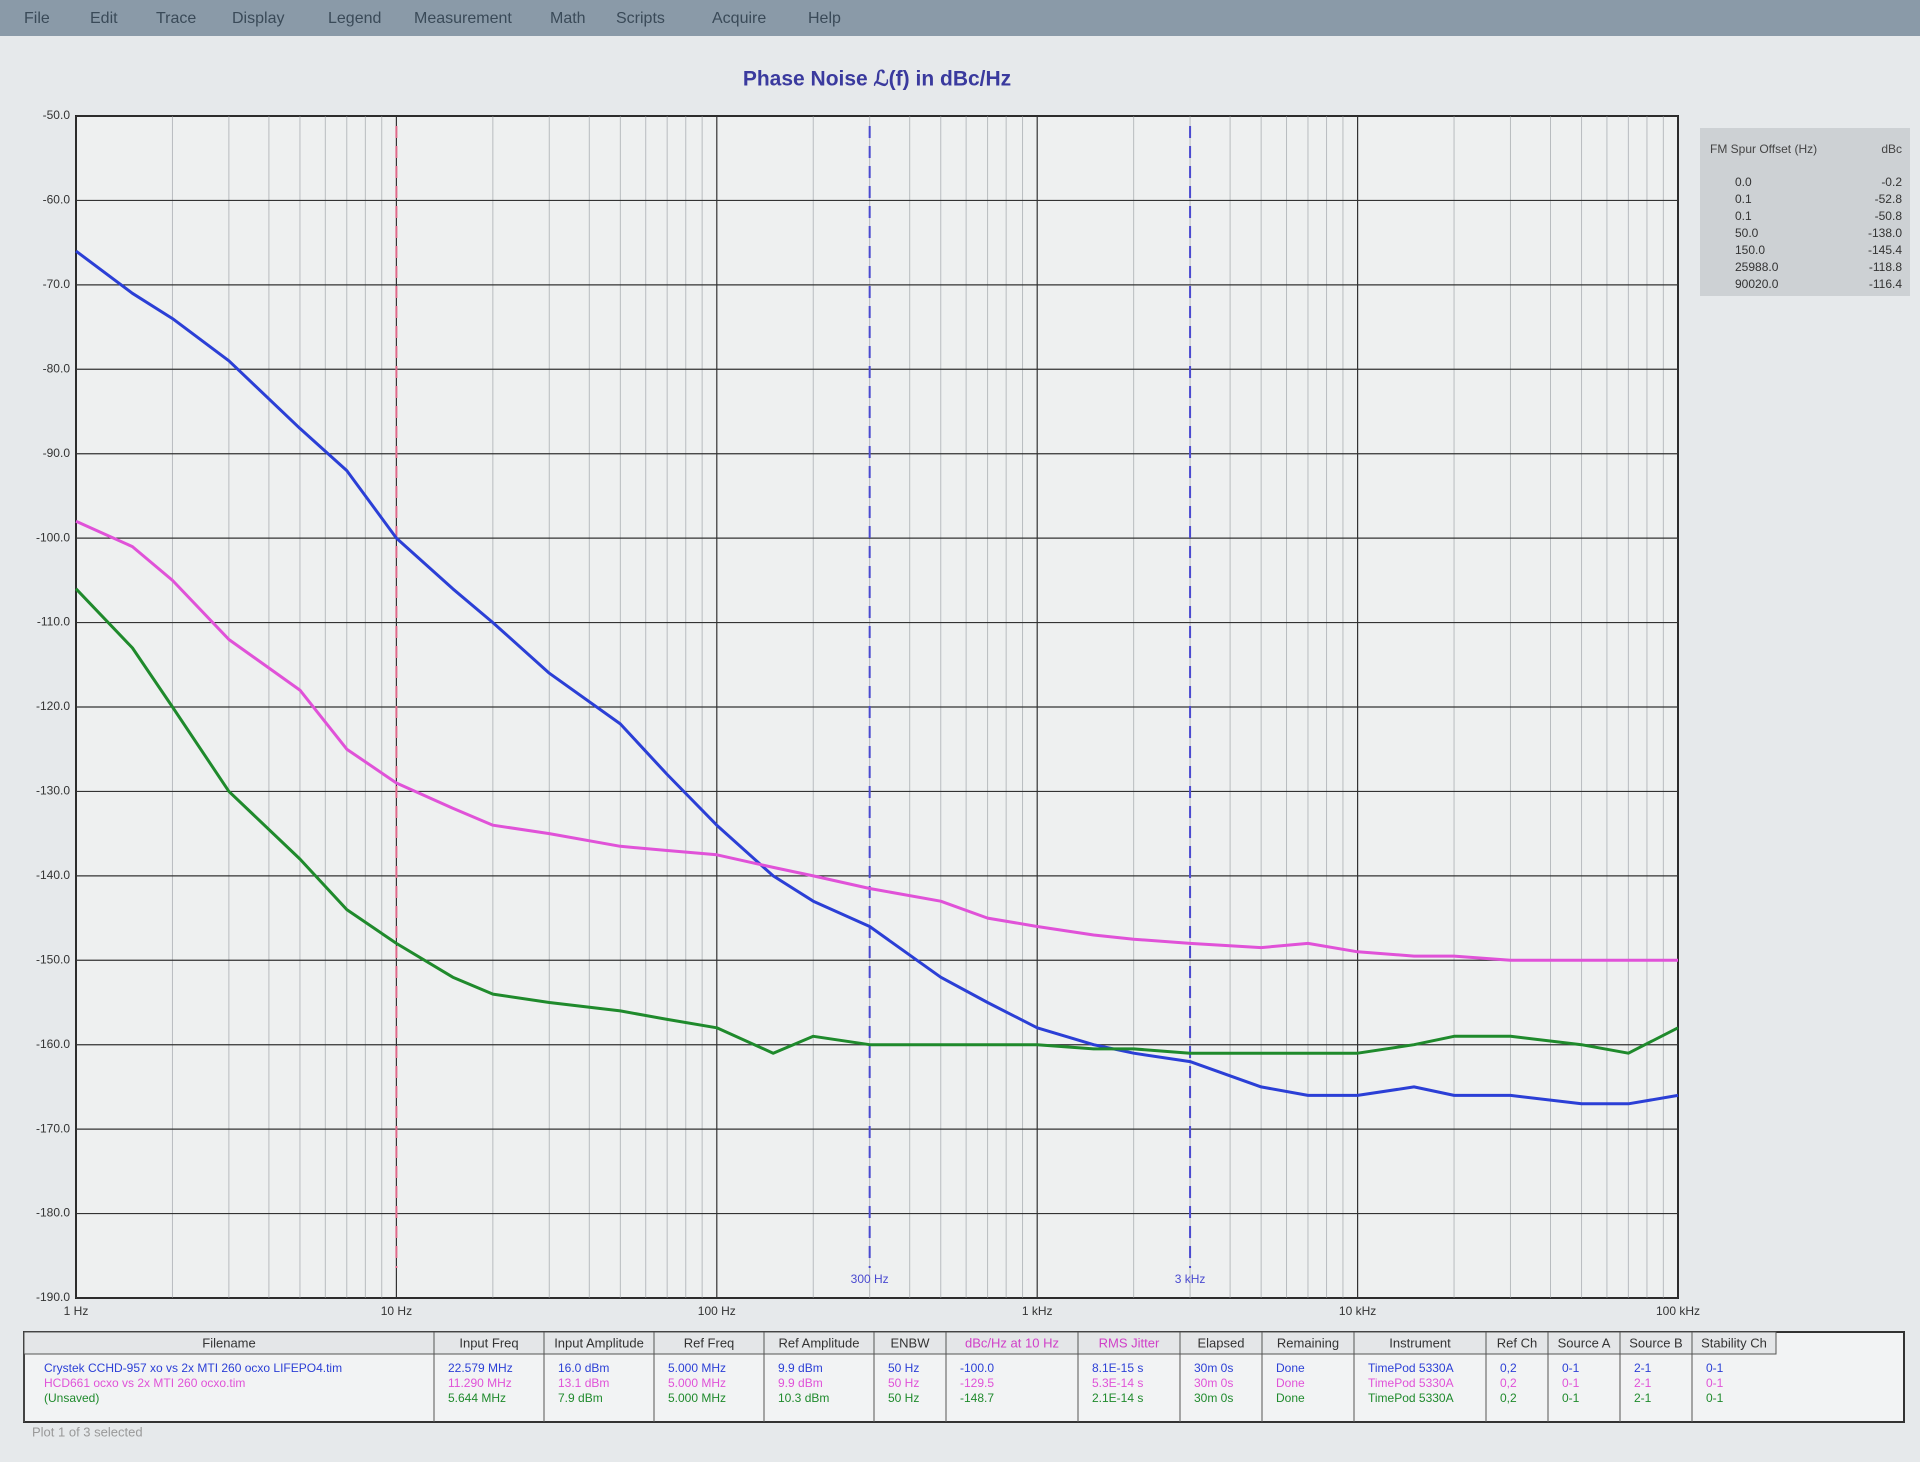 This screenshot has width=1920, height=1462. I want to click on table-header: Elapsed, so click(1221, 1342).